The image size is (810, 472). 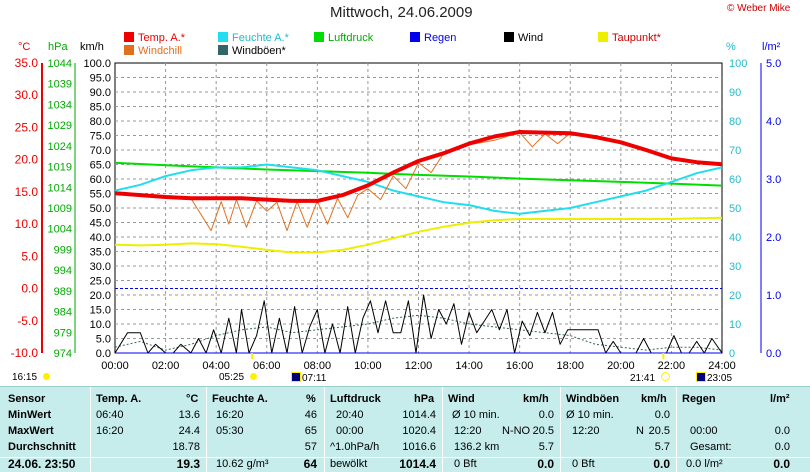 What do you see at coordinates (100, 137) in the screenshot?
I see `wind-tick-label: 75.0` at bounding box center [100, 137].